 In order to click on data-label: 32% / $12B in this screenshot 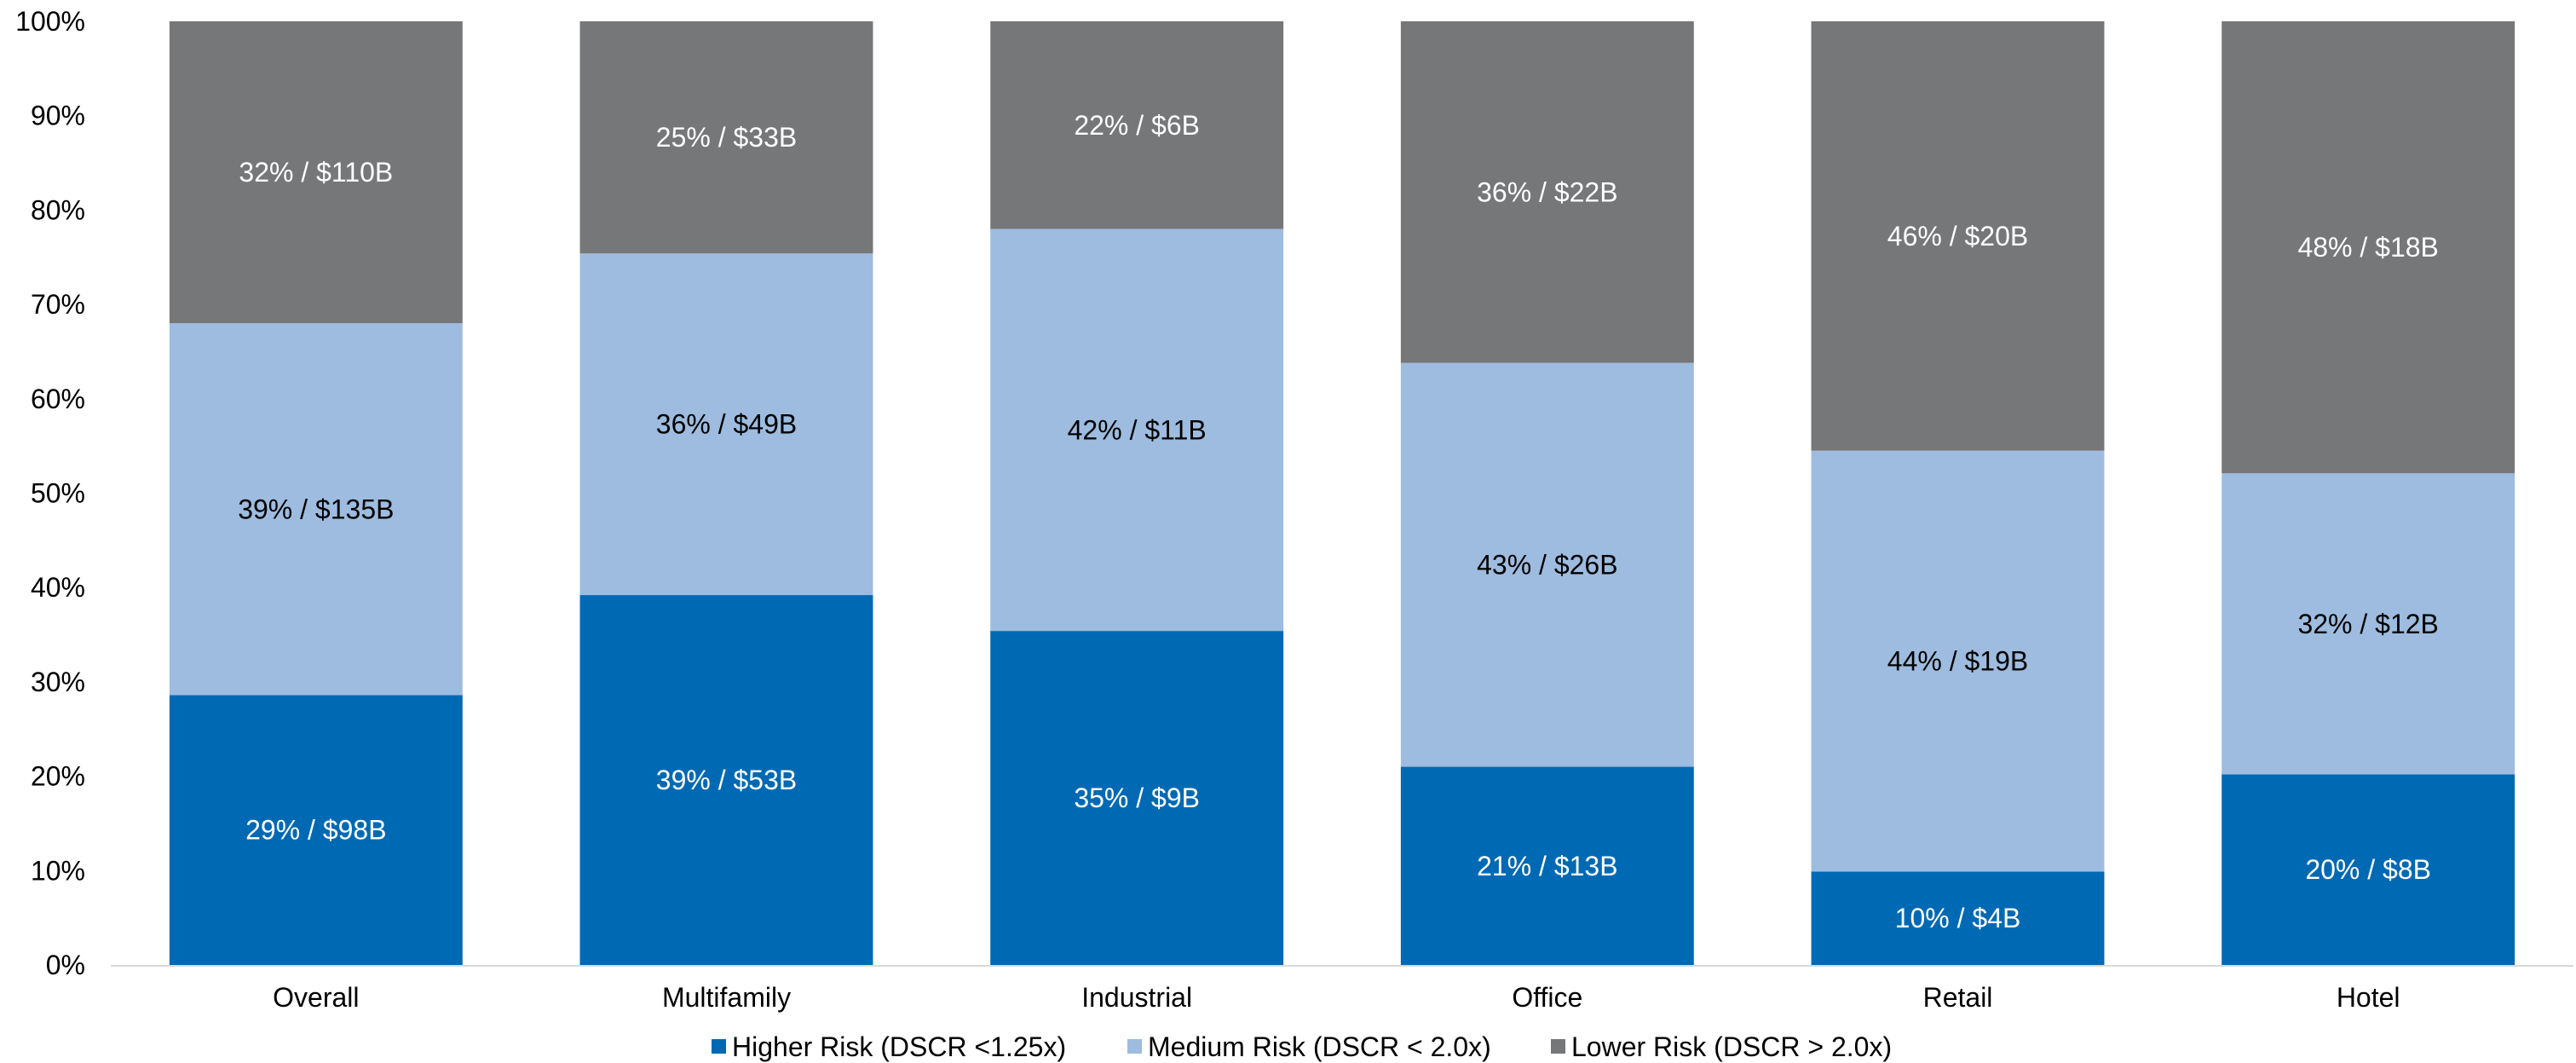, I will do `click(2367, 624)`.